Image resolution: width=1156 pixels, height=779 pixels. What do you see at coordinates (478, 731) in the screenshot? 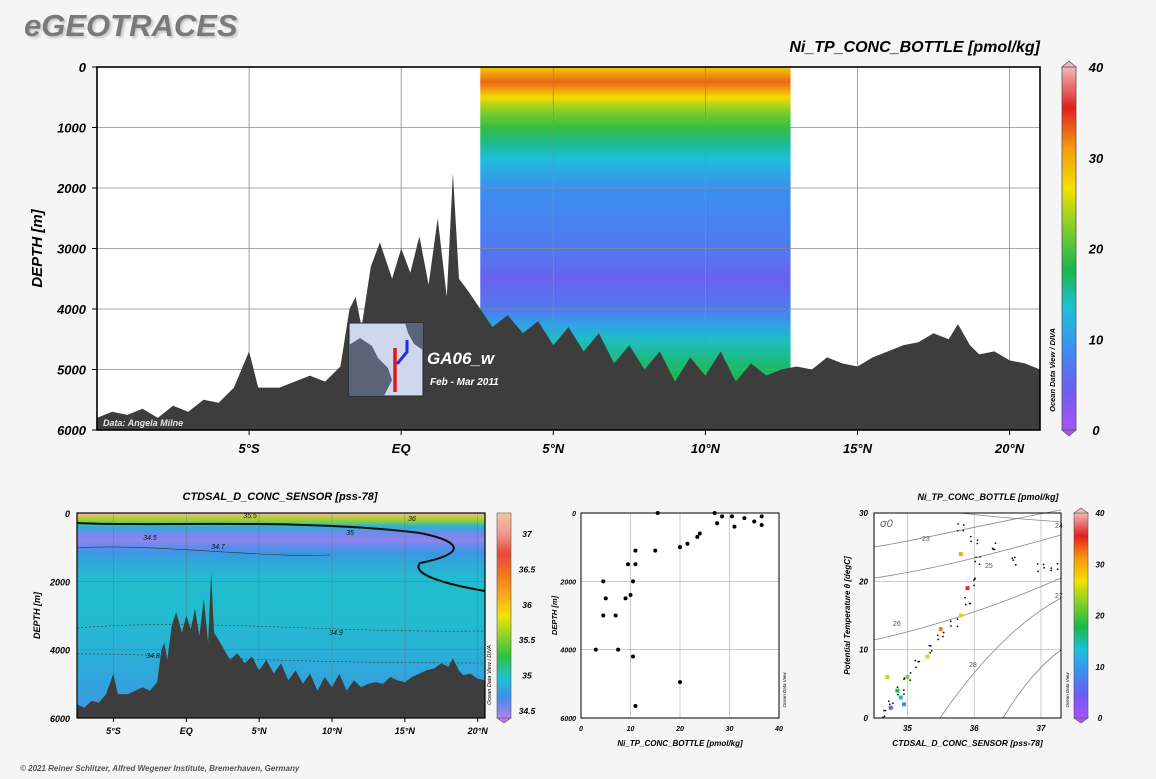
I see `x-tick-label: 20°N` at bounding box center [478, 731].